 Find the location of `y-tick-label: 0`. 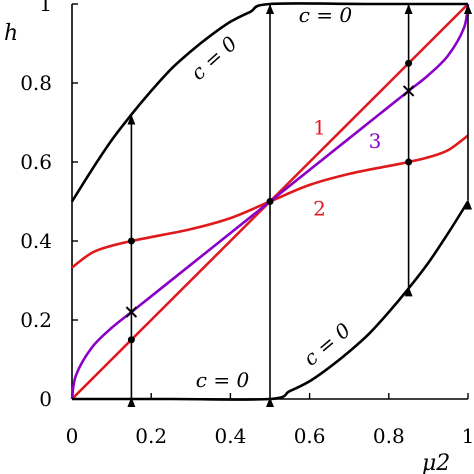

y-tick-label: 0 is located at coordinates (45, 399).